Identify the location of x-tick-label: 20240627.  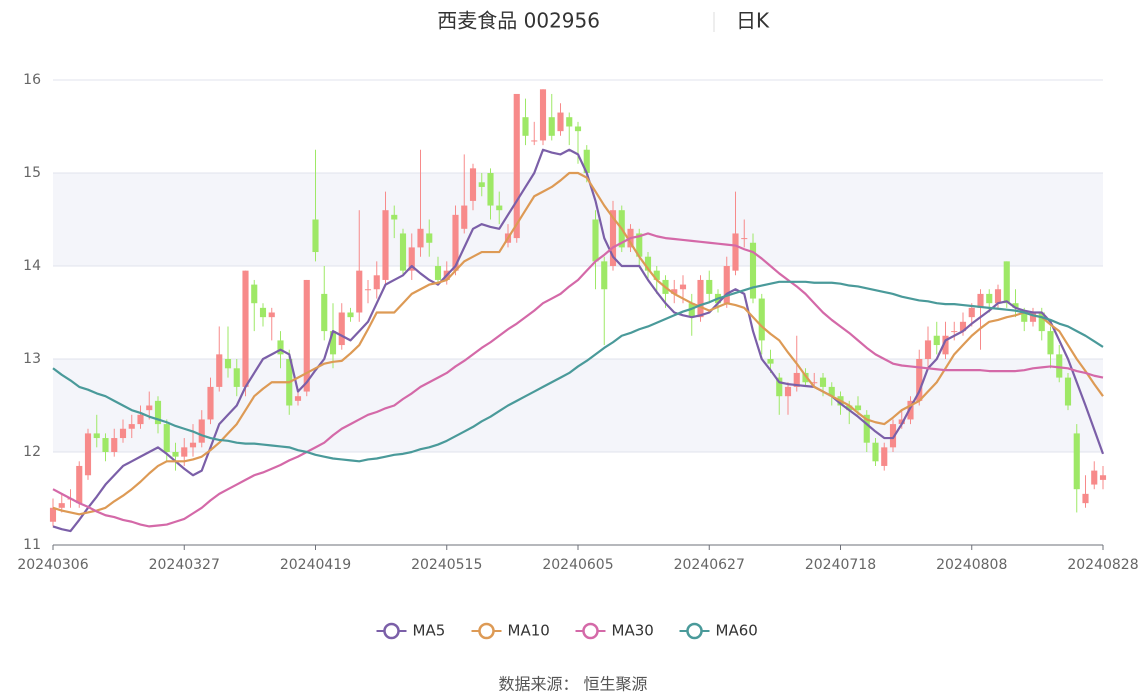
(709, 565).